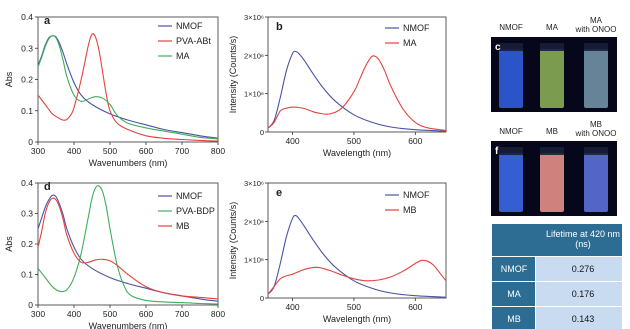  I want to click on table-row-value: 0.276, so click(583, 269).